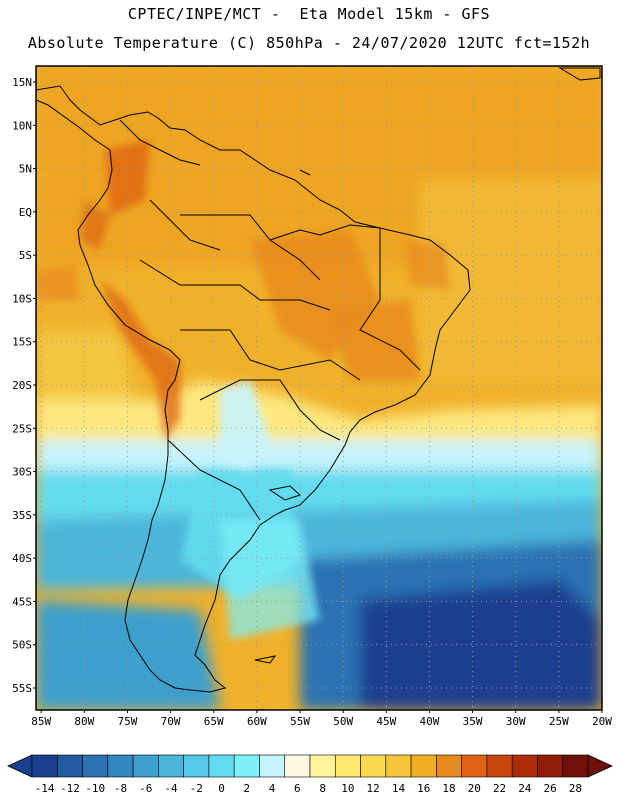  What do you see at coordinates (22, 125) in the screenshot?
I see `latitude-label: 10N` at bounding box center [22, 125].